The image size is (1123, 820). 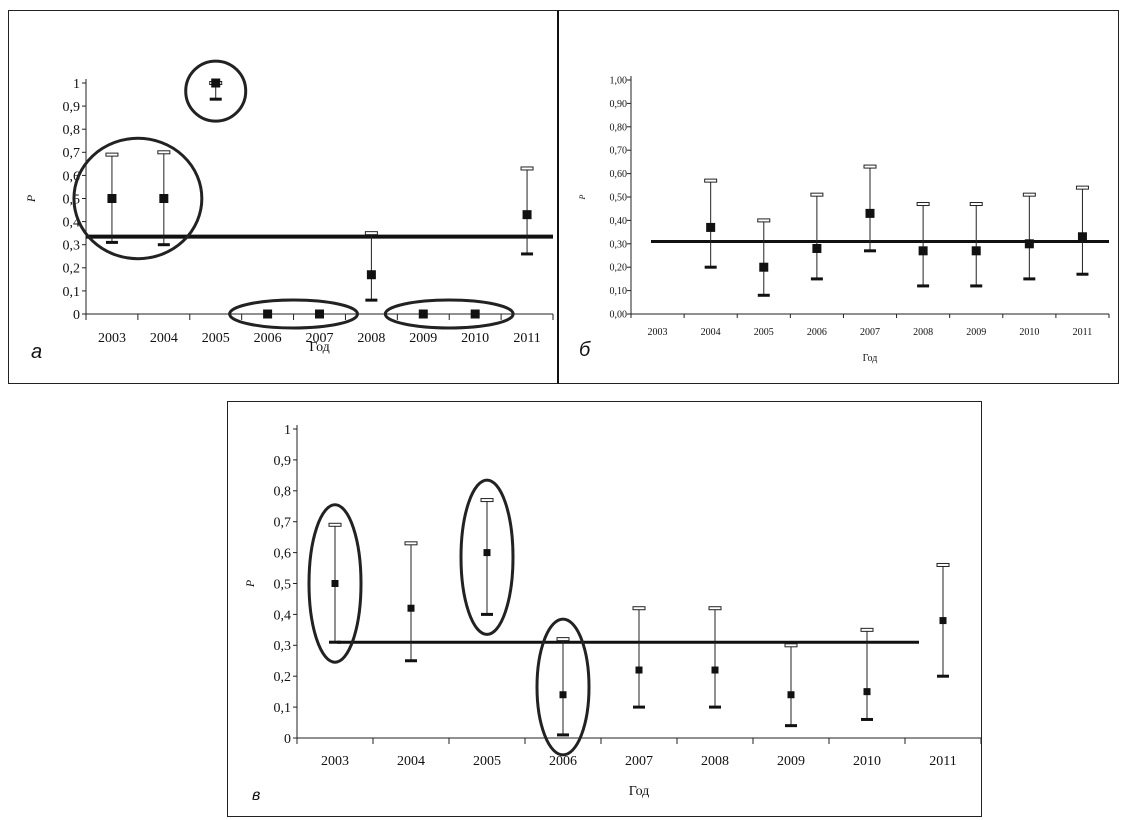 What do you see at coordinates (619, 198) in the screenshot?
I see `y-tick-label-b: 0,50` at bounding box center [619, 198].